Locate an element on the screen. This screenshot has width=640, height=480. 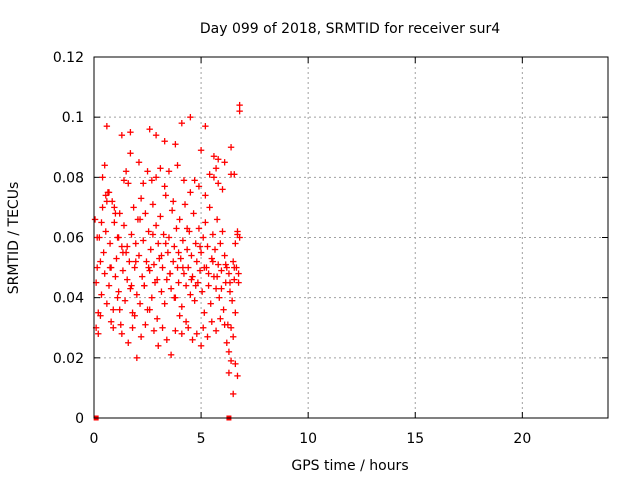
y-tick-label: 0 is located at coordinates (79, 419).